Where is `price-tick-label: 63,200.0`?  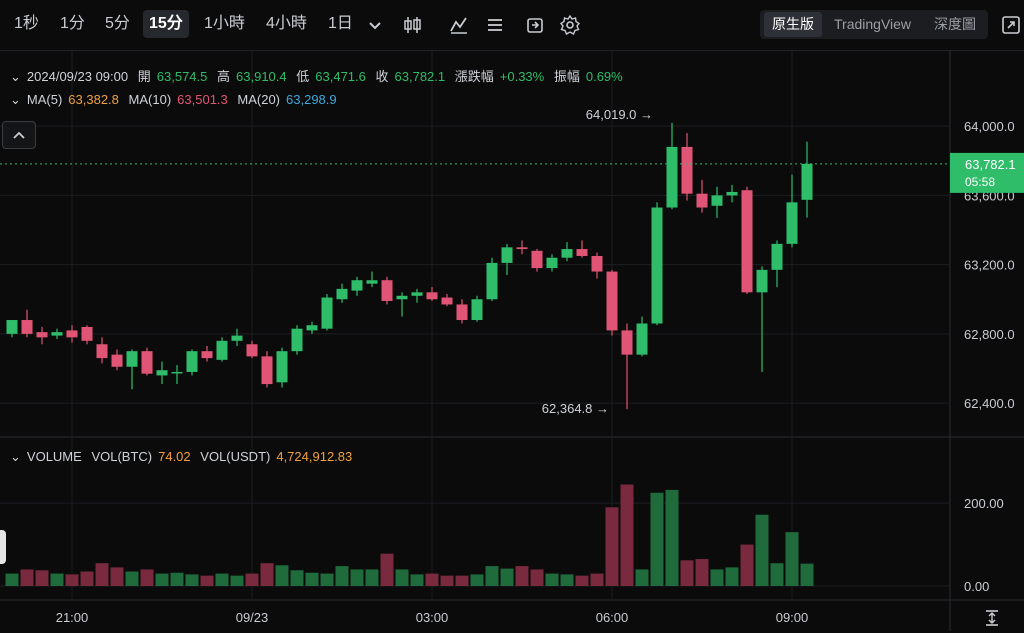
price-tick-label: 63,200.0 is located at coordinates (989, 265).